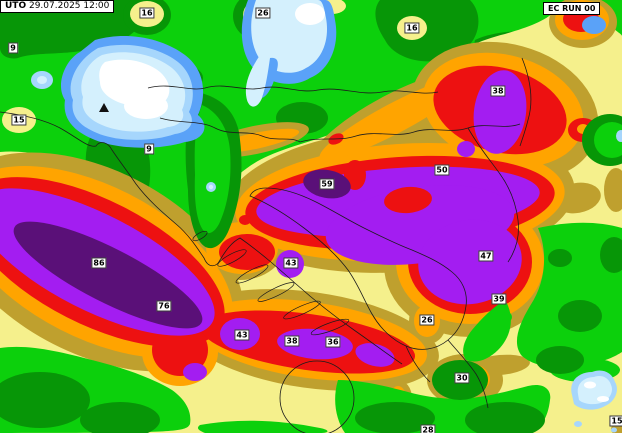  What do you see at coordinates (16, 6) in the screenshot?
I see `day-abbrev: UTO` at bounding box center [16, 6].